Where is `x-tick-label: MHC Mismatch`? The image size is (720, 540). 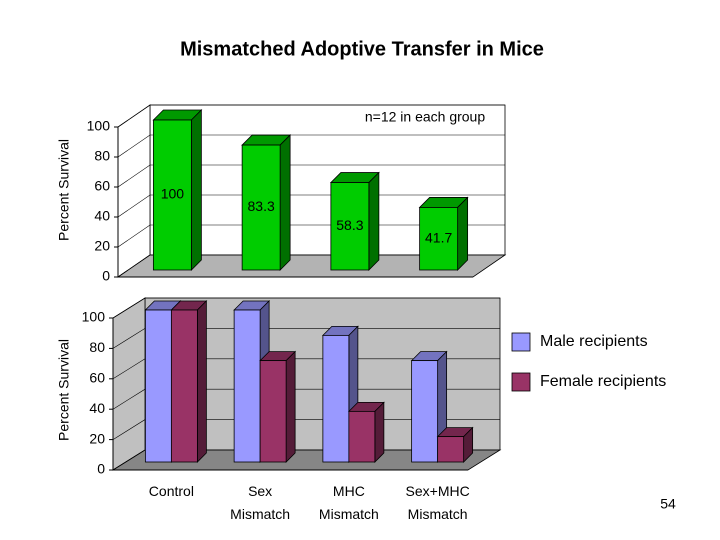
x-tick-label: MHC Mismatch is located at coordinates (348, 502).